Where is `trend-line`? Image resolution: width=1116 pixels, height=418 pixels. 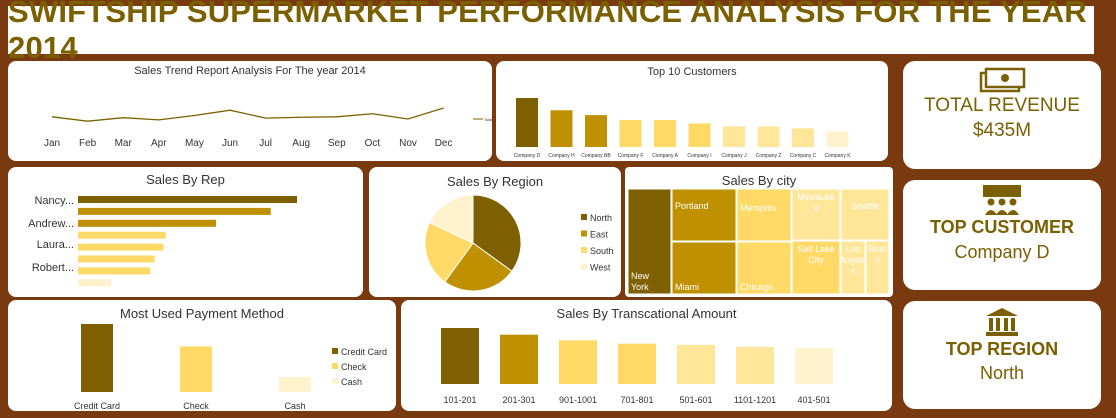 trend-line is located at coordinates (247, 114).